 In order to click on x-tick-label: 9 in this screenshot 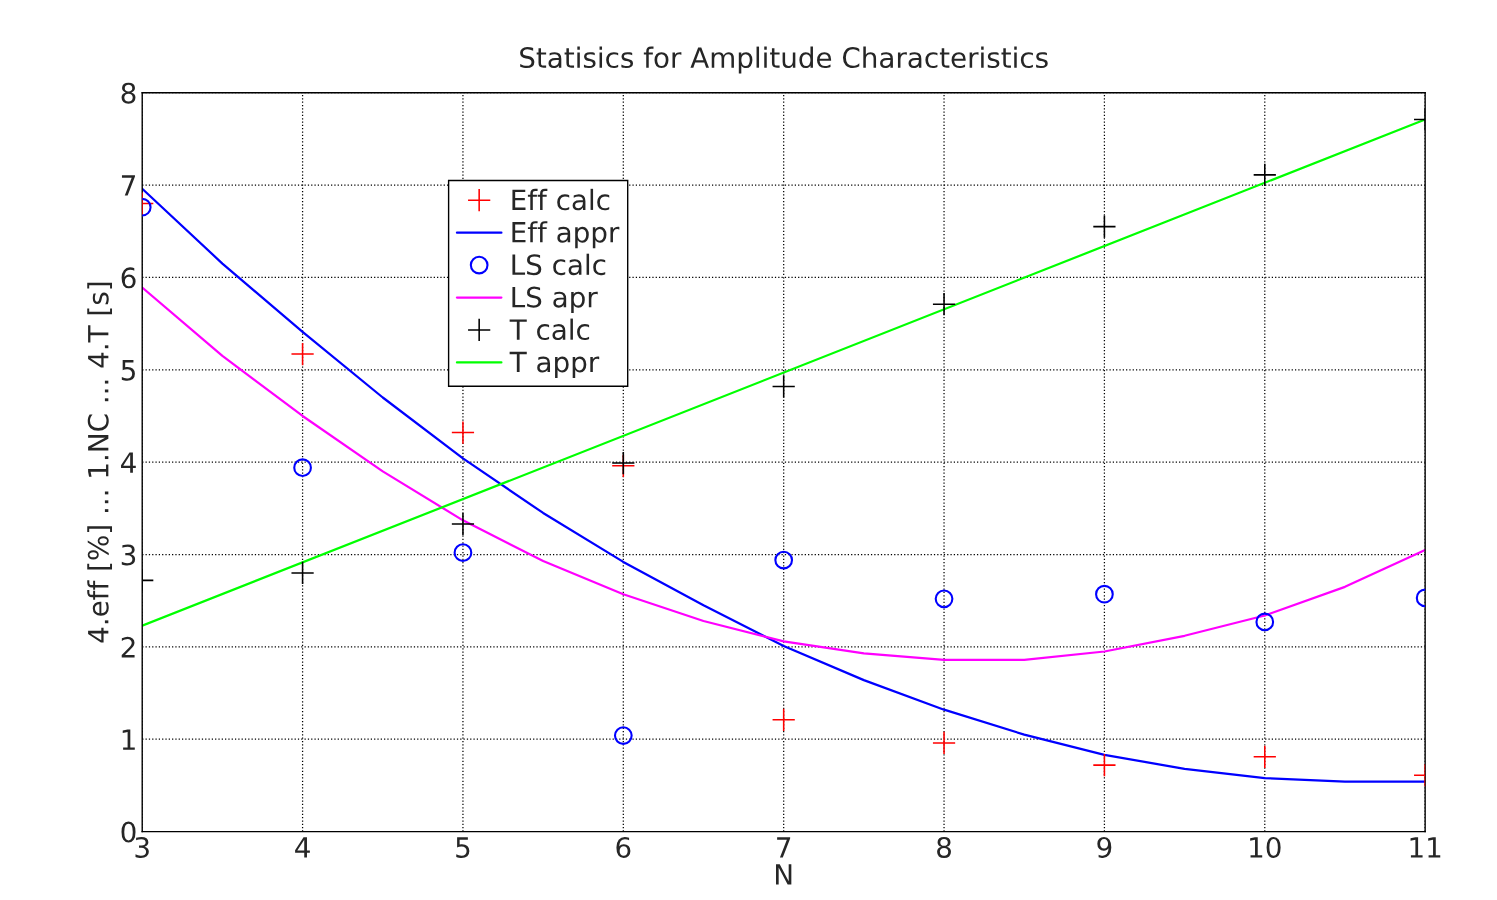, I will do `click(1104, 847)`.